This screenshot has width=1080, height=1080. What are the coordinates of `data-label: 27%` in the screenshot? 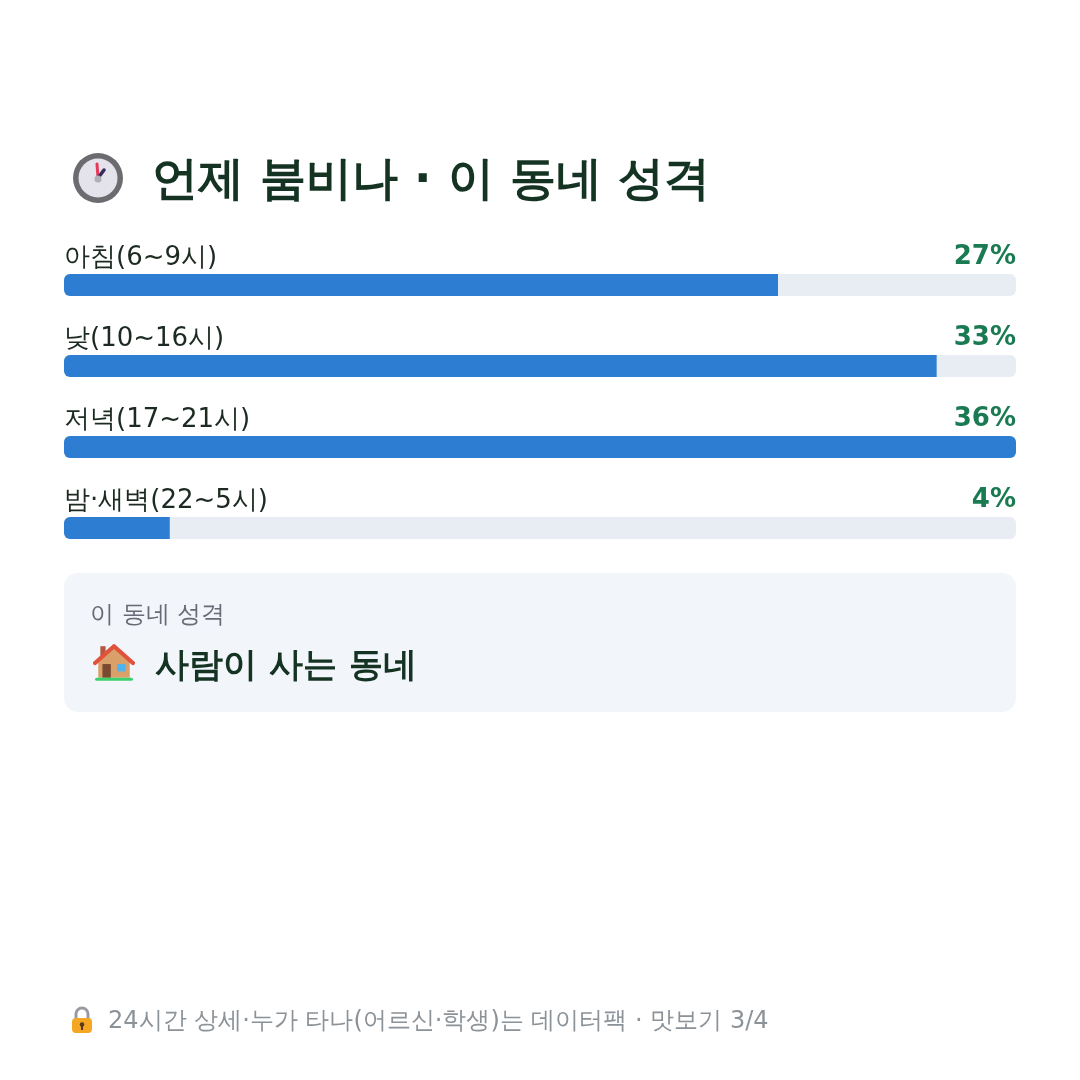 It's located at (984, 255).